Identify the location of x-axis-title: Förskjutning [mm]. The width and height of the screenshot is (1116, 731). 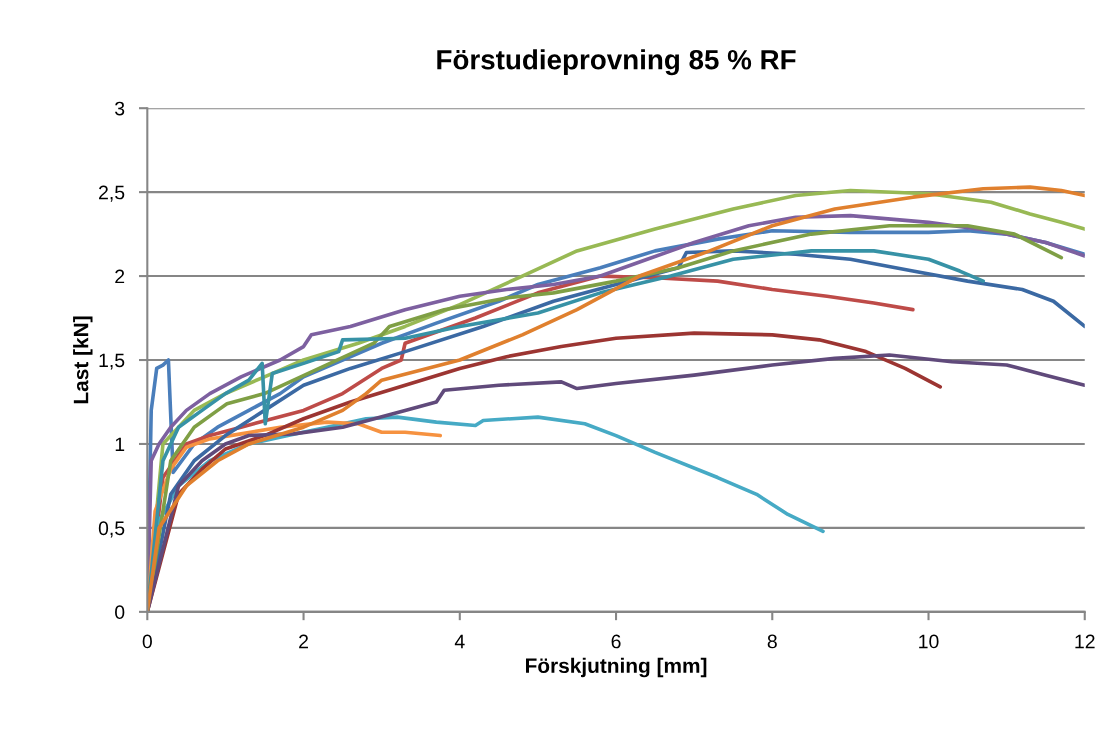
(616, 667).